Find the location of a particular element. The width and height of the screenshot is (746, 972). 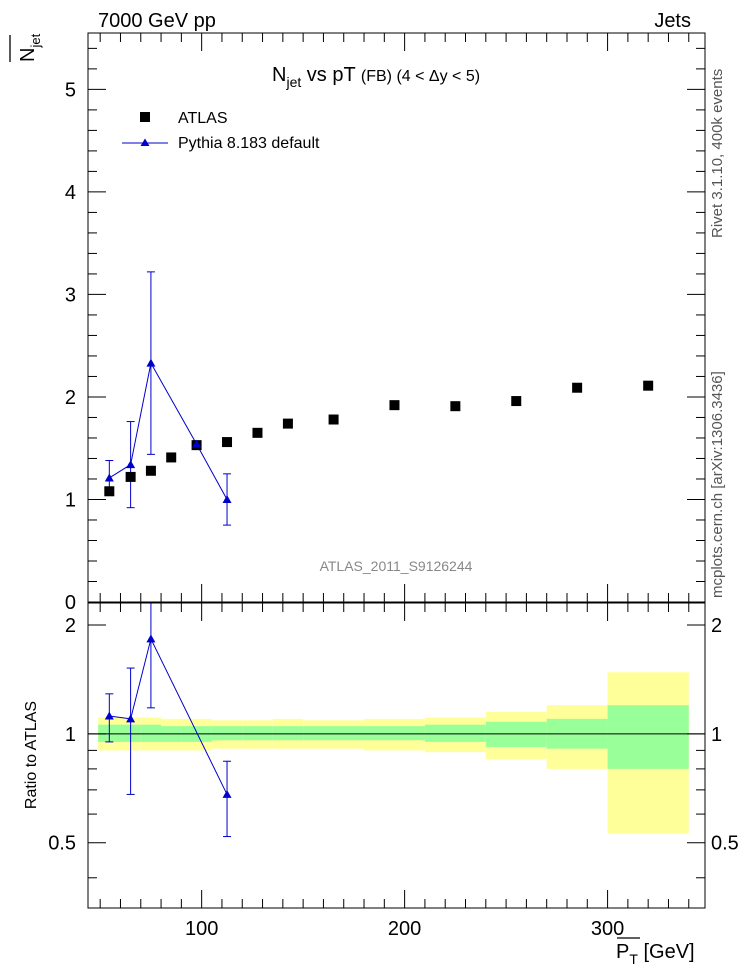

legend-pythia-marker is located at coordinates (145, 142).